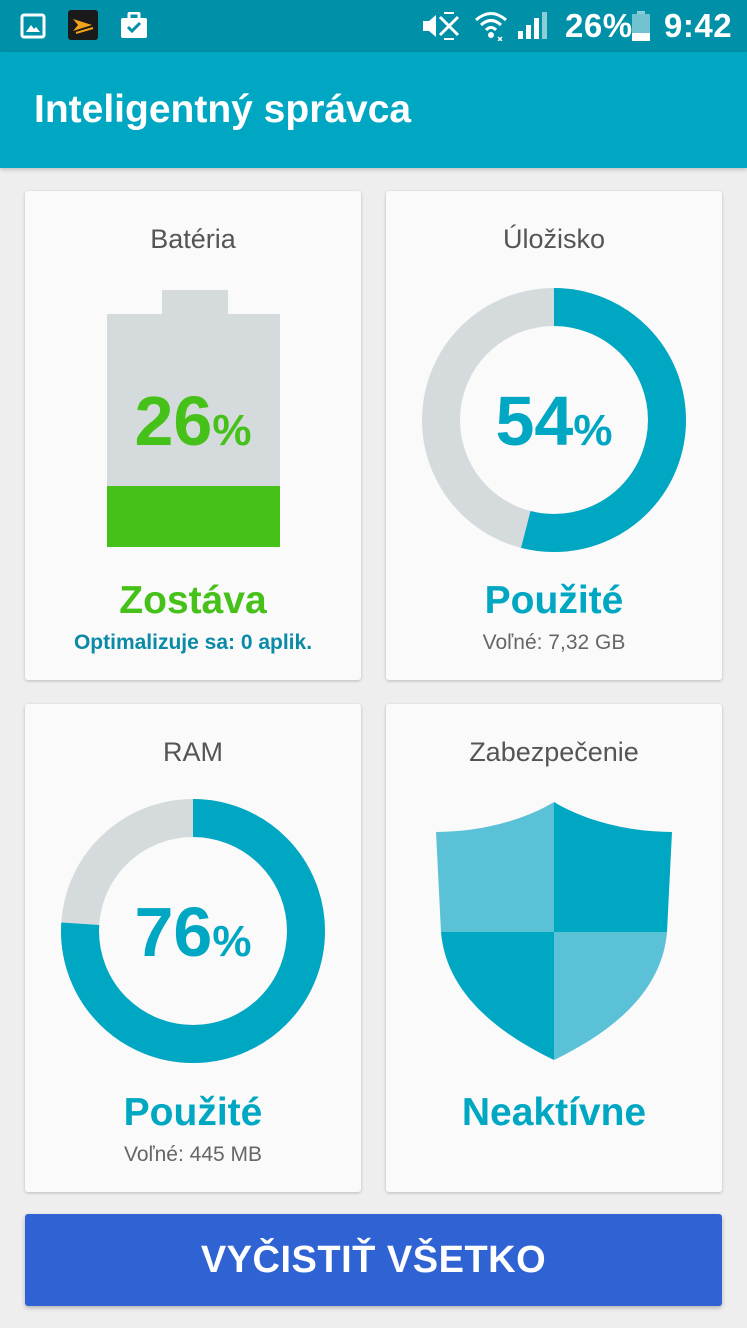 Image resolution: width=747 pixels, height=1328 pixels. What do you see at coordinates (599, 25) in the screenshot?
I see `battery-percent: 26%` at bounding box center [599, 25].